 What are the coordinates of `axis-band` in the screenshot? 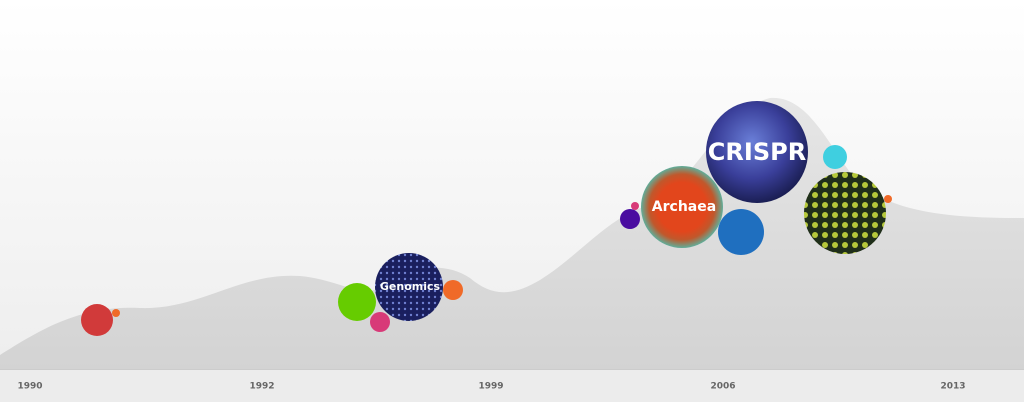 It's located at (512, 386).